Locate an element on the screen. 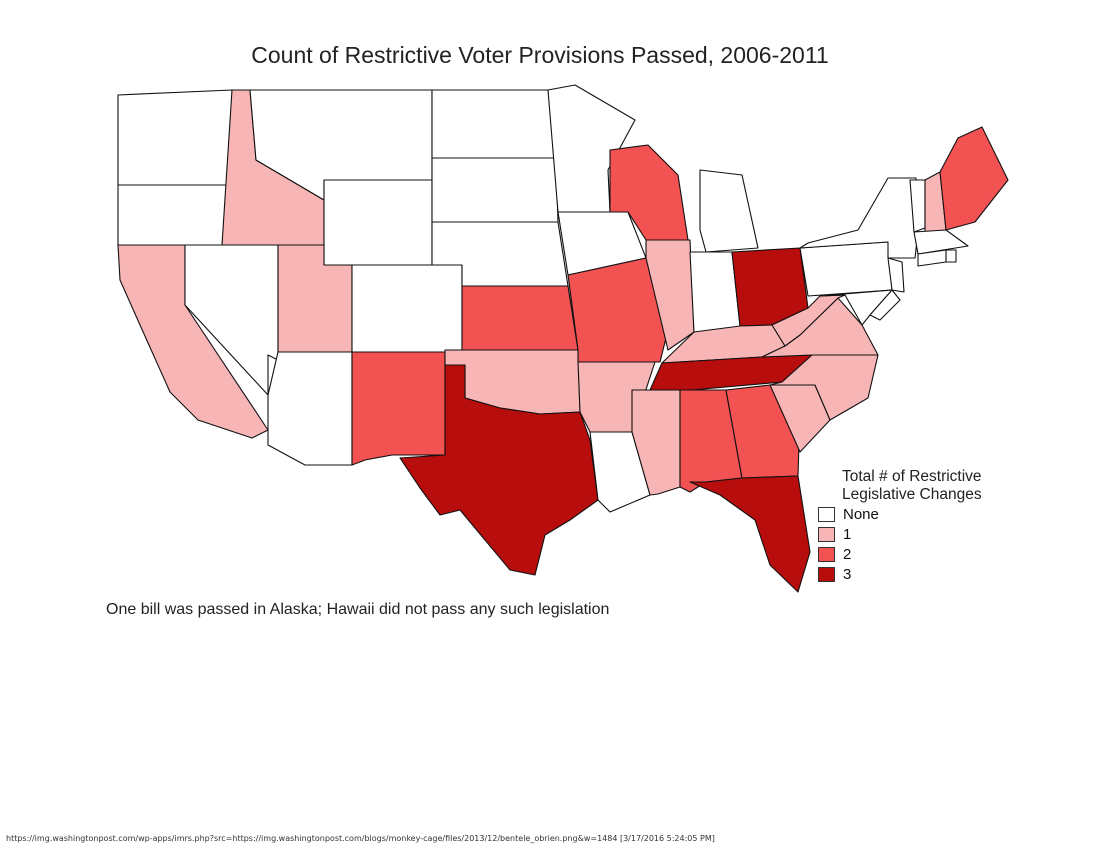 The width and height of the screenshot is (1100, 850). state-louisiana: Louisiana is located at coordinates (620, 472).